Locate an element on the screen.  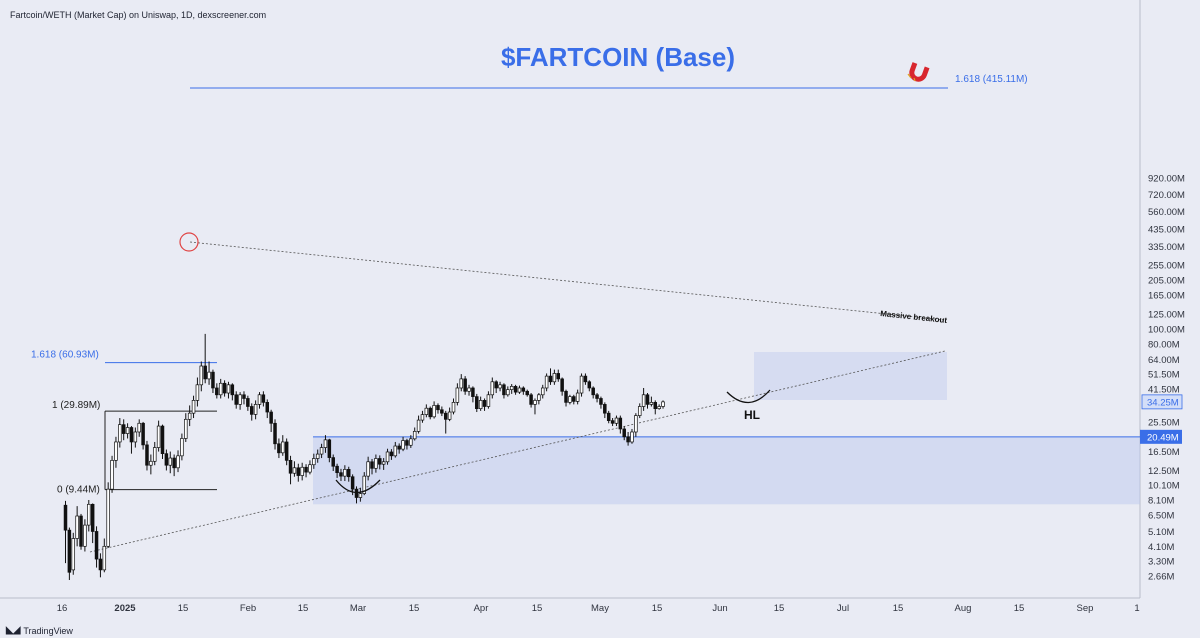
x-tick-label: May is located at coordinates (600, 608).